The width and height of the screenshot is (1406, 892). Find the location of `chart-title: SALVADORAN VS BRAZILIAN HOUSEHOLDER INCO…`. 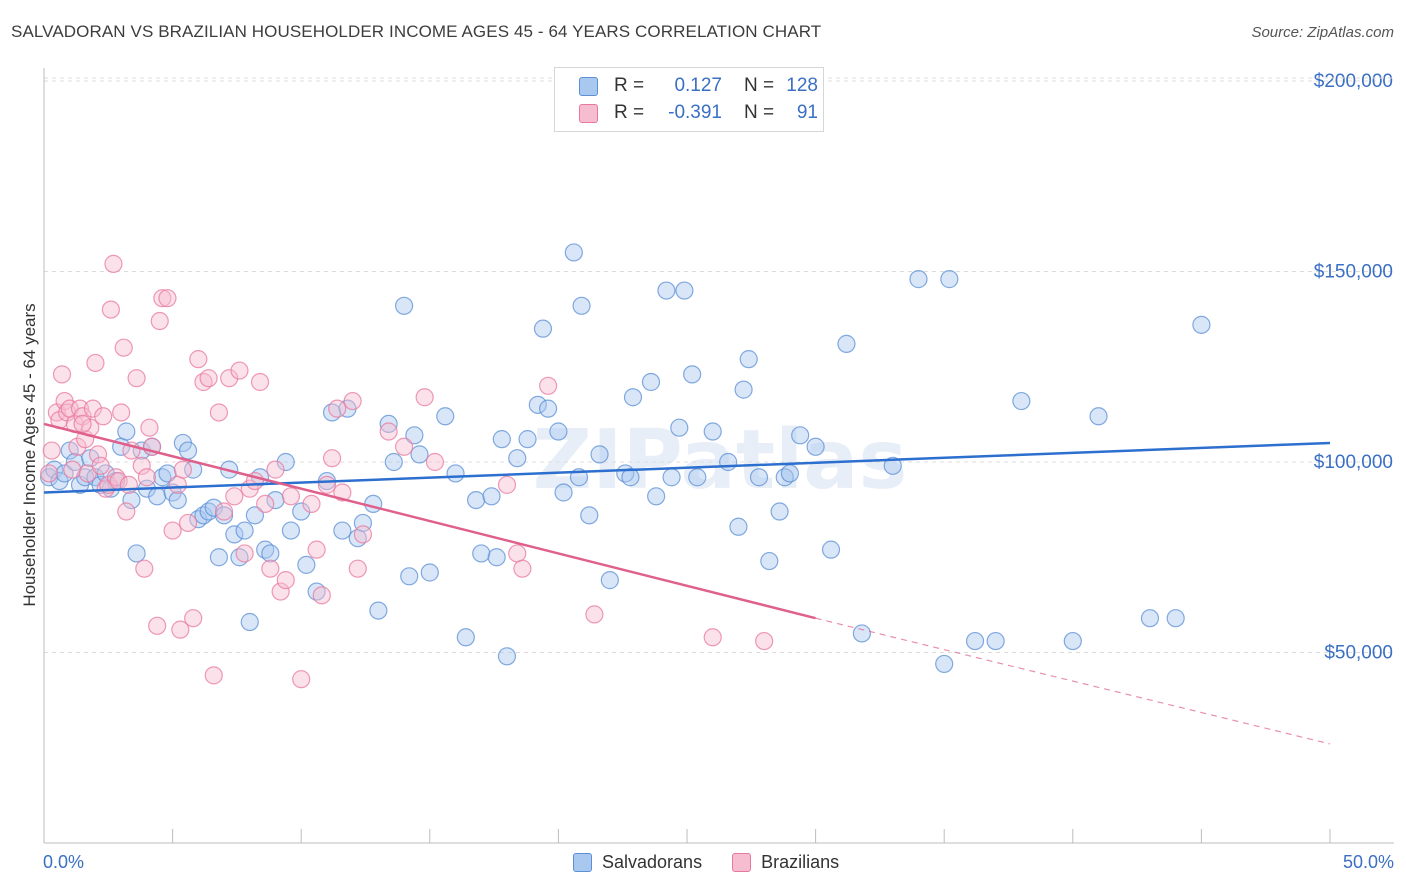

chart-title: SALVADORAN VS BRAZILIAN HOUSEHOLDER INCO… is located at coordinates (416, 31).